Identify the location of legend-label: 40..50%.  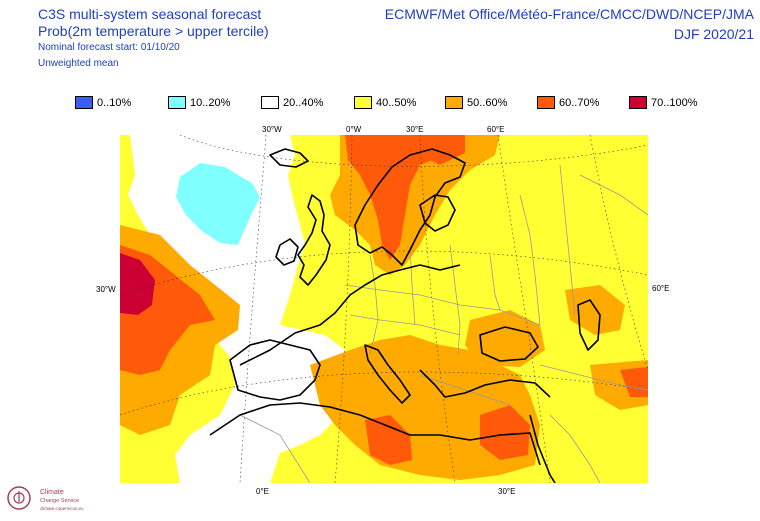
(396, 103).